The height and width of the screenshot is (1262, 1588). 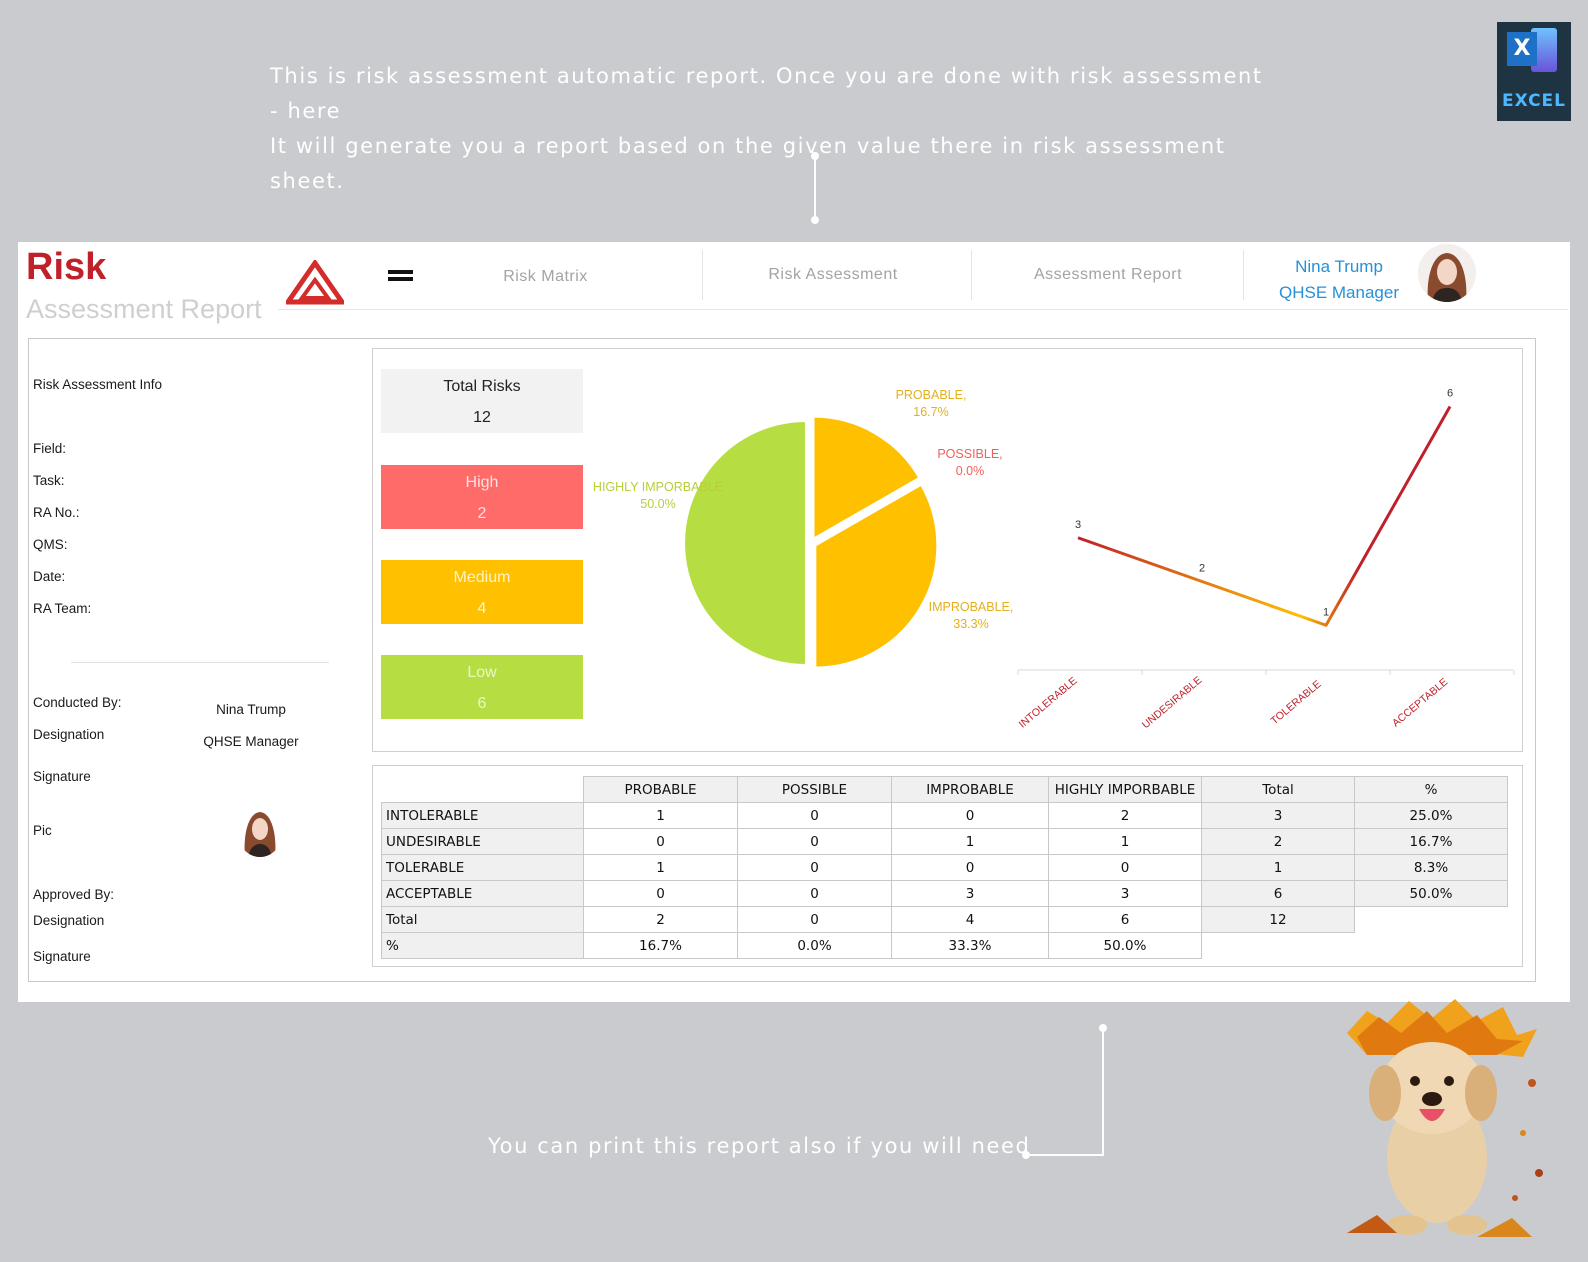 I want to click on connector-line-top, so click(x=815, y=187).